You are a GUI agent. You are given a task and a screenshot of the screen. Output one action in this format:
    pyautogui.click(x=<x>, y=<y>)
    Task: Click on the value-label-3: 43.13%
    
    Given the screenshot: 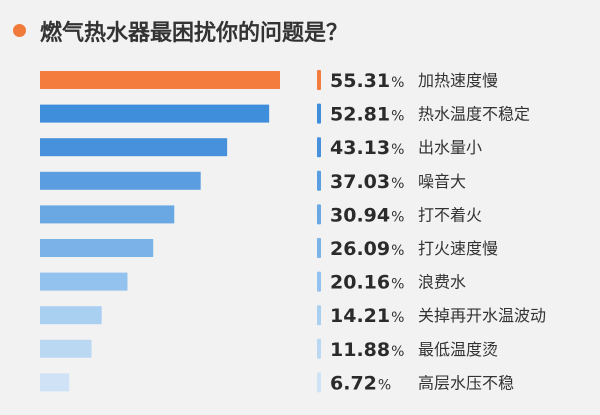 What is the action you would take?
    pyautogui.click(x=367, y=148)
    